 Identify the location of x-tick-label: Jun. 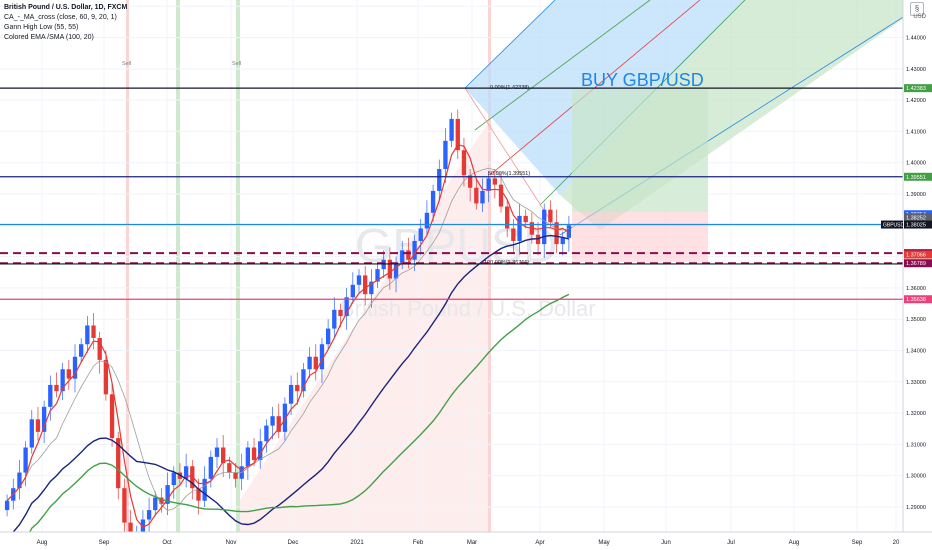
(666, 543).